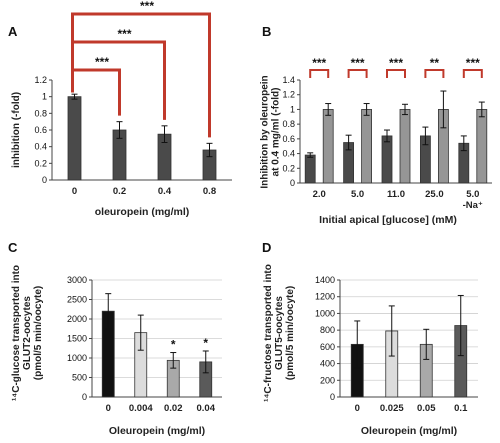 The width and height of the screenshot is (500, 443). Describe the element at coordinates (388, 220) in the screenshot. I see `b-xlabel: Initial apical [glucose] (mM)` at that location.